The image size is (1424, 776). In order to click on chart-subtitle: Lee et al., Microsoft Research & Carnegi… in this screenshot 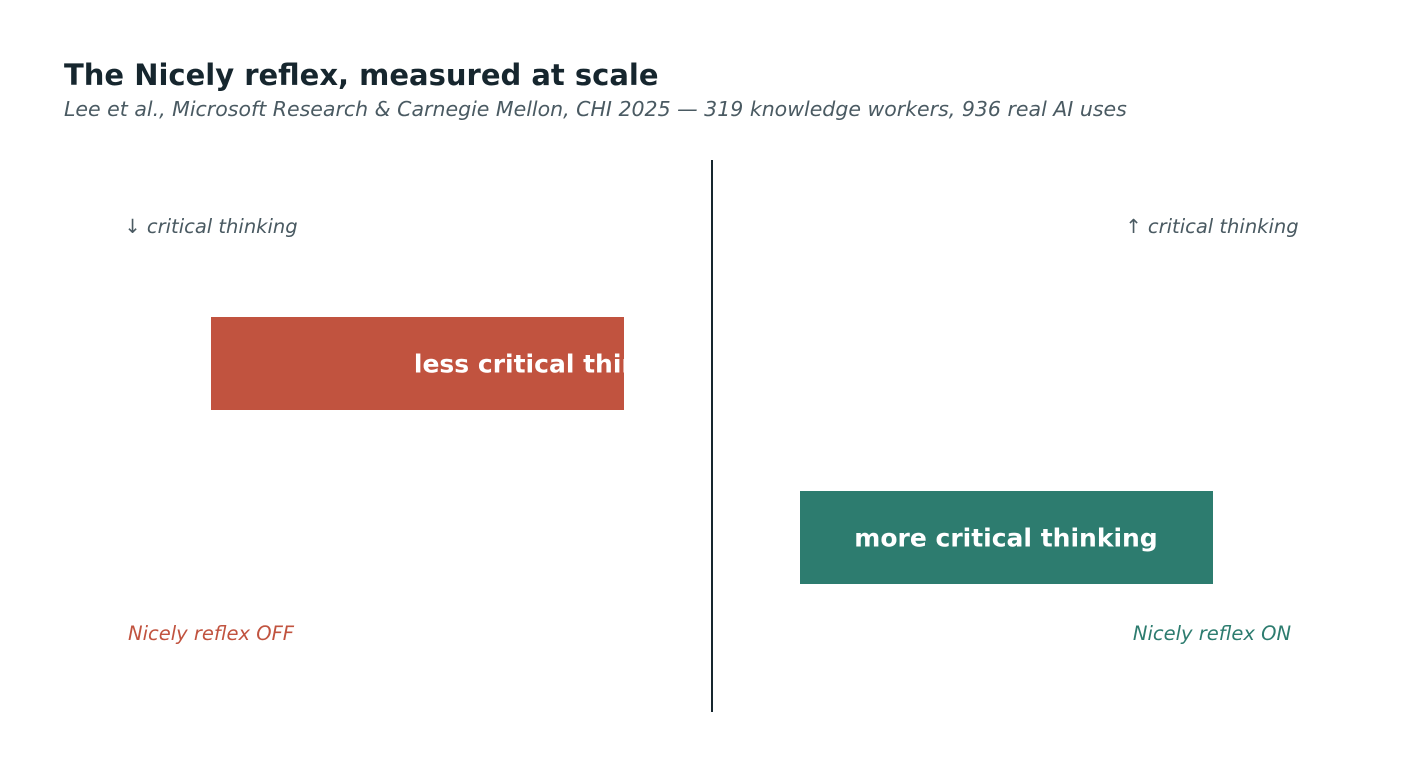, I will do `click(595, 109)`.